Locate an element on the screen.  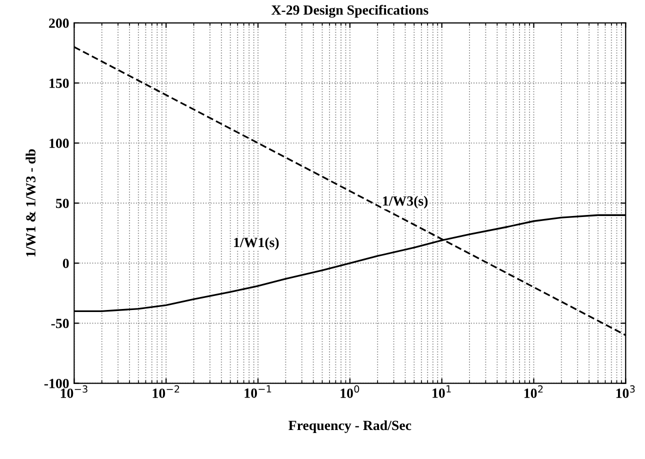
x-tick-label: 10$^{2}$ is located at coordinates (533, 391).